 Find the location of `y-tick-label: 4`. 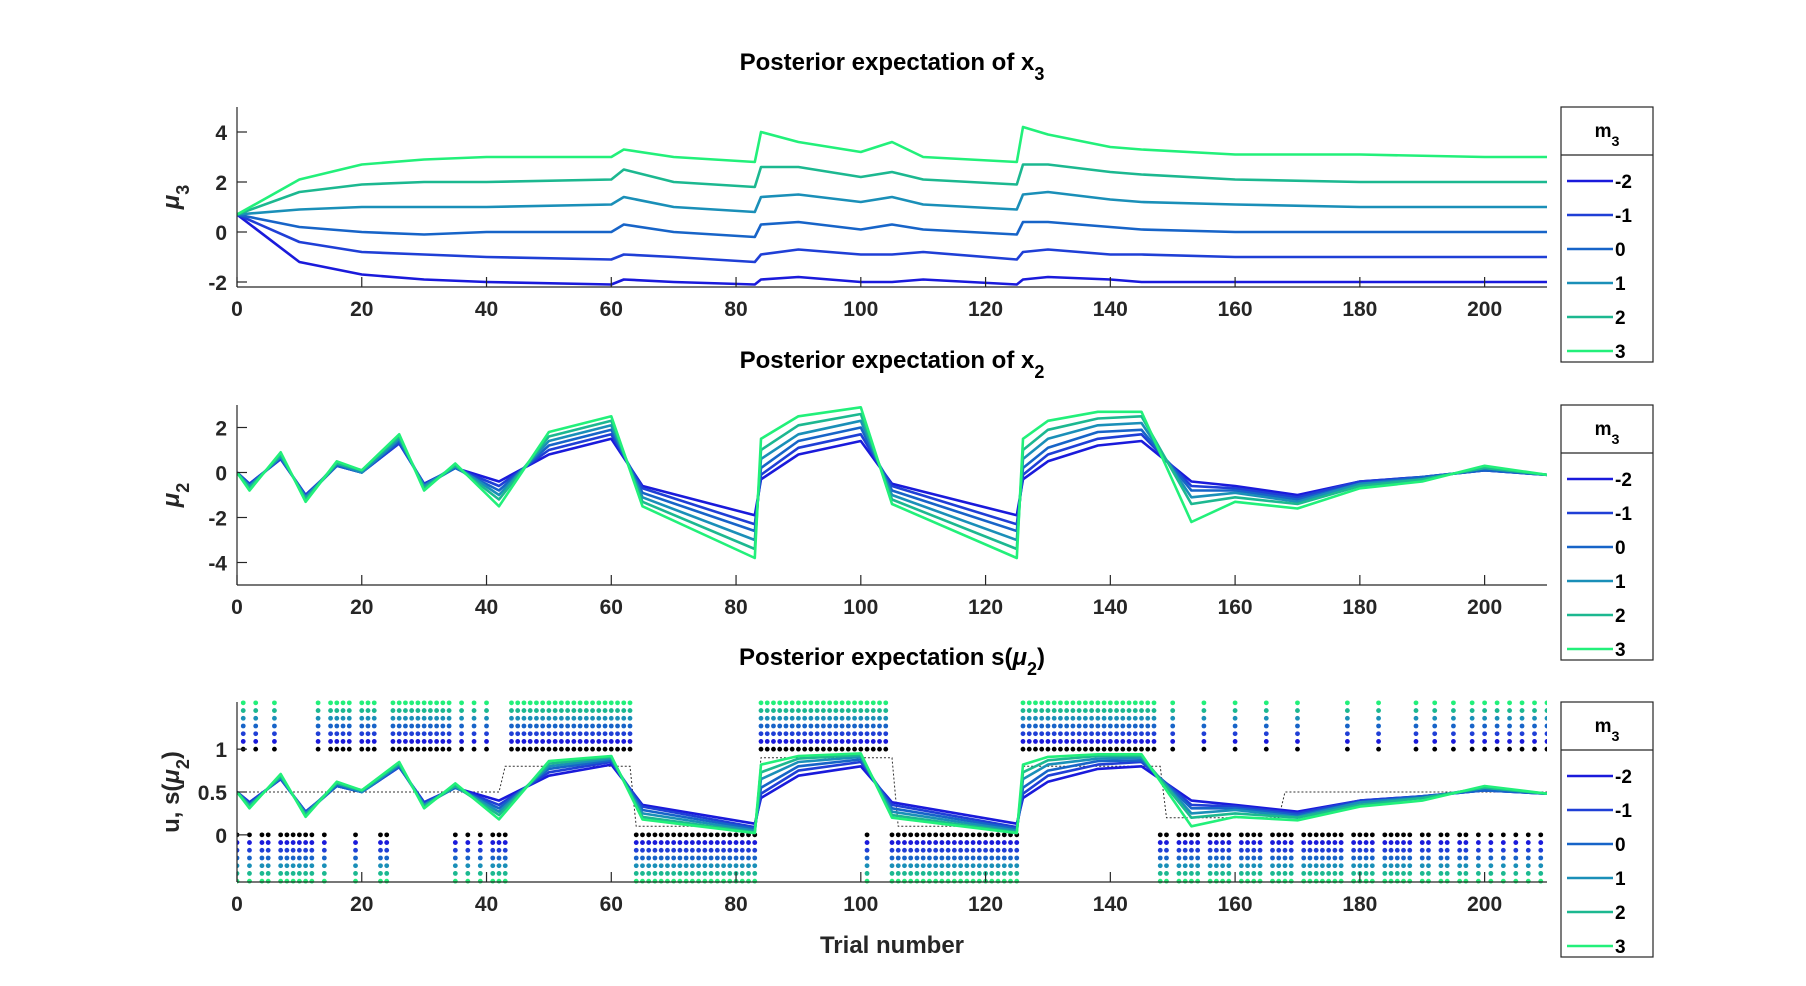

y-tick-label: 4 is located at coordinates (221, 133).